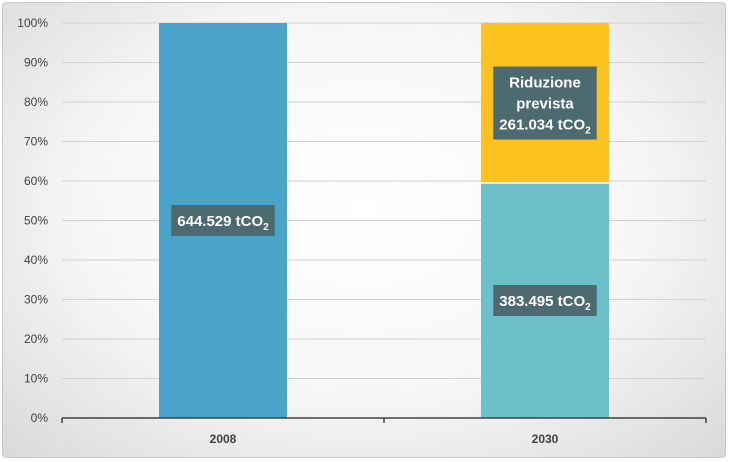 This screenshot has width=730, height=462. I want to click on y-axis-ticks: 0% 10% 20% 30% 40% 50% 60% 70% 80% 90% 100%, so click(32, 220).